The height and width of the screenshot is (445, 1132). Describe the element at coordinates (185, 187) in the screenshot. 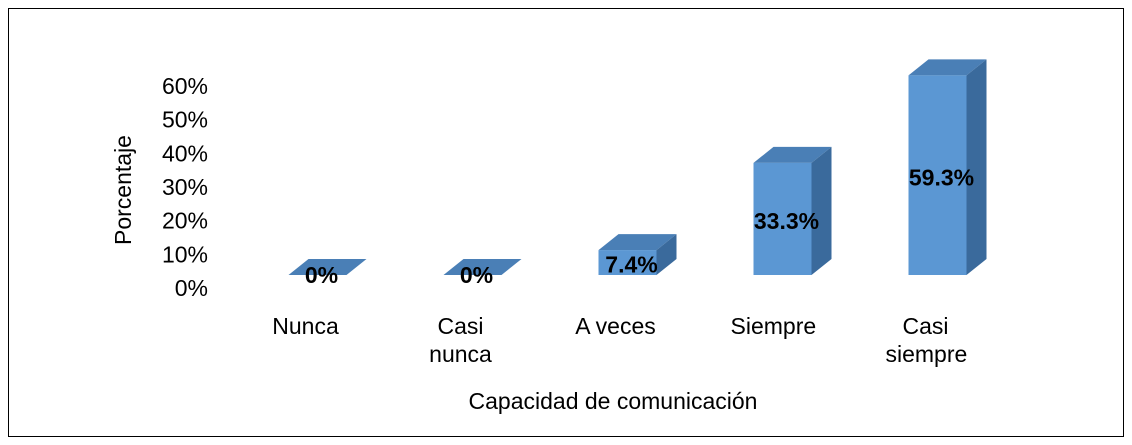

I see `y-tick-label: 30%` at that location.